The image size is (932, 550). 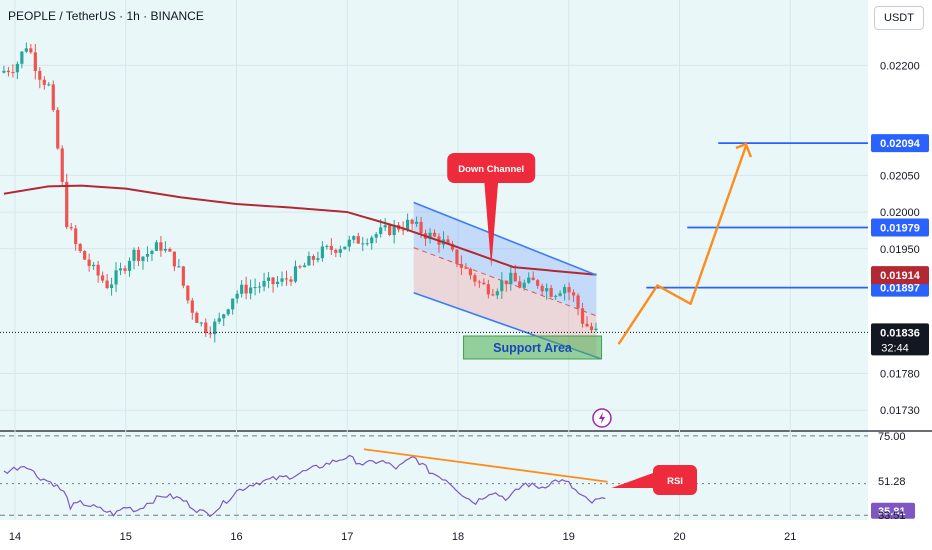 I want to click on x-tick-label: 19, so click(x=569, y=537).